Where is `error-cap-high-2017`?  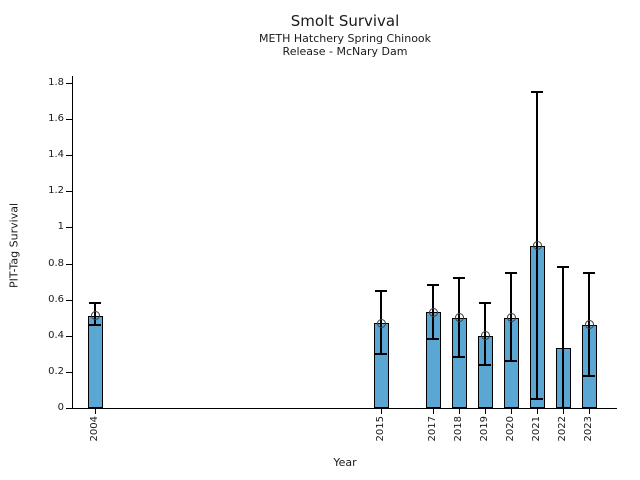 error-cap-high-2017 is located at coordinates (433, 285).